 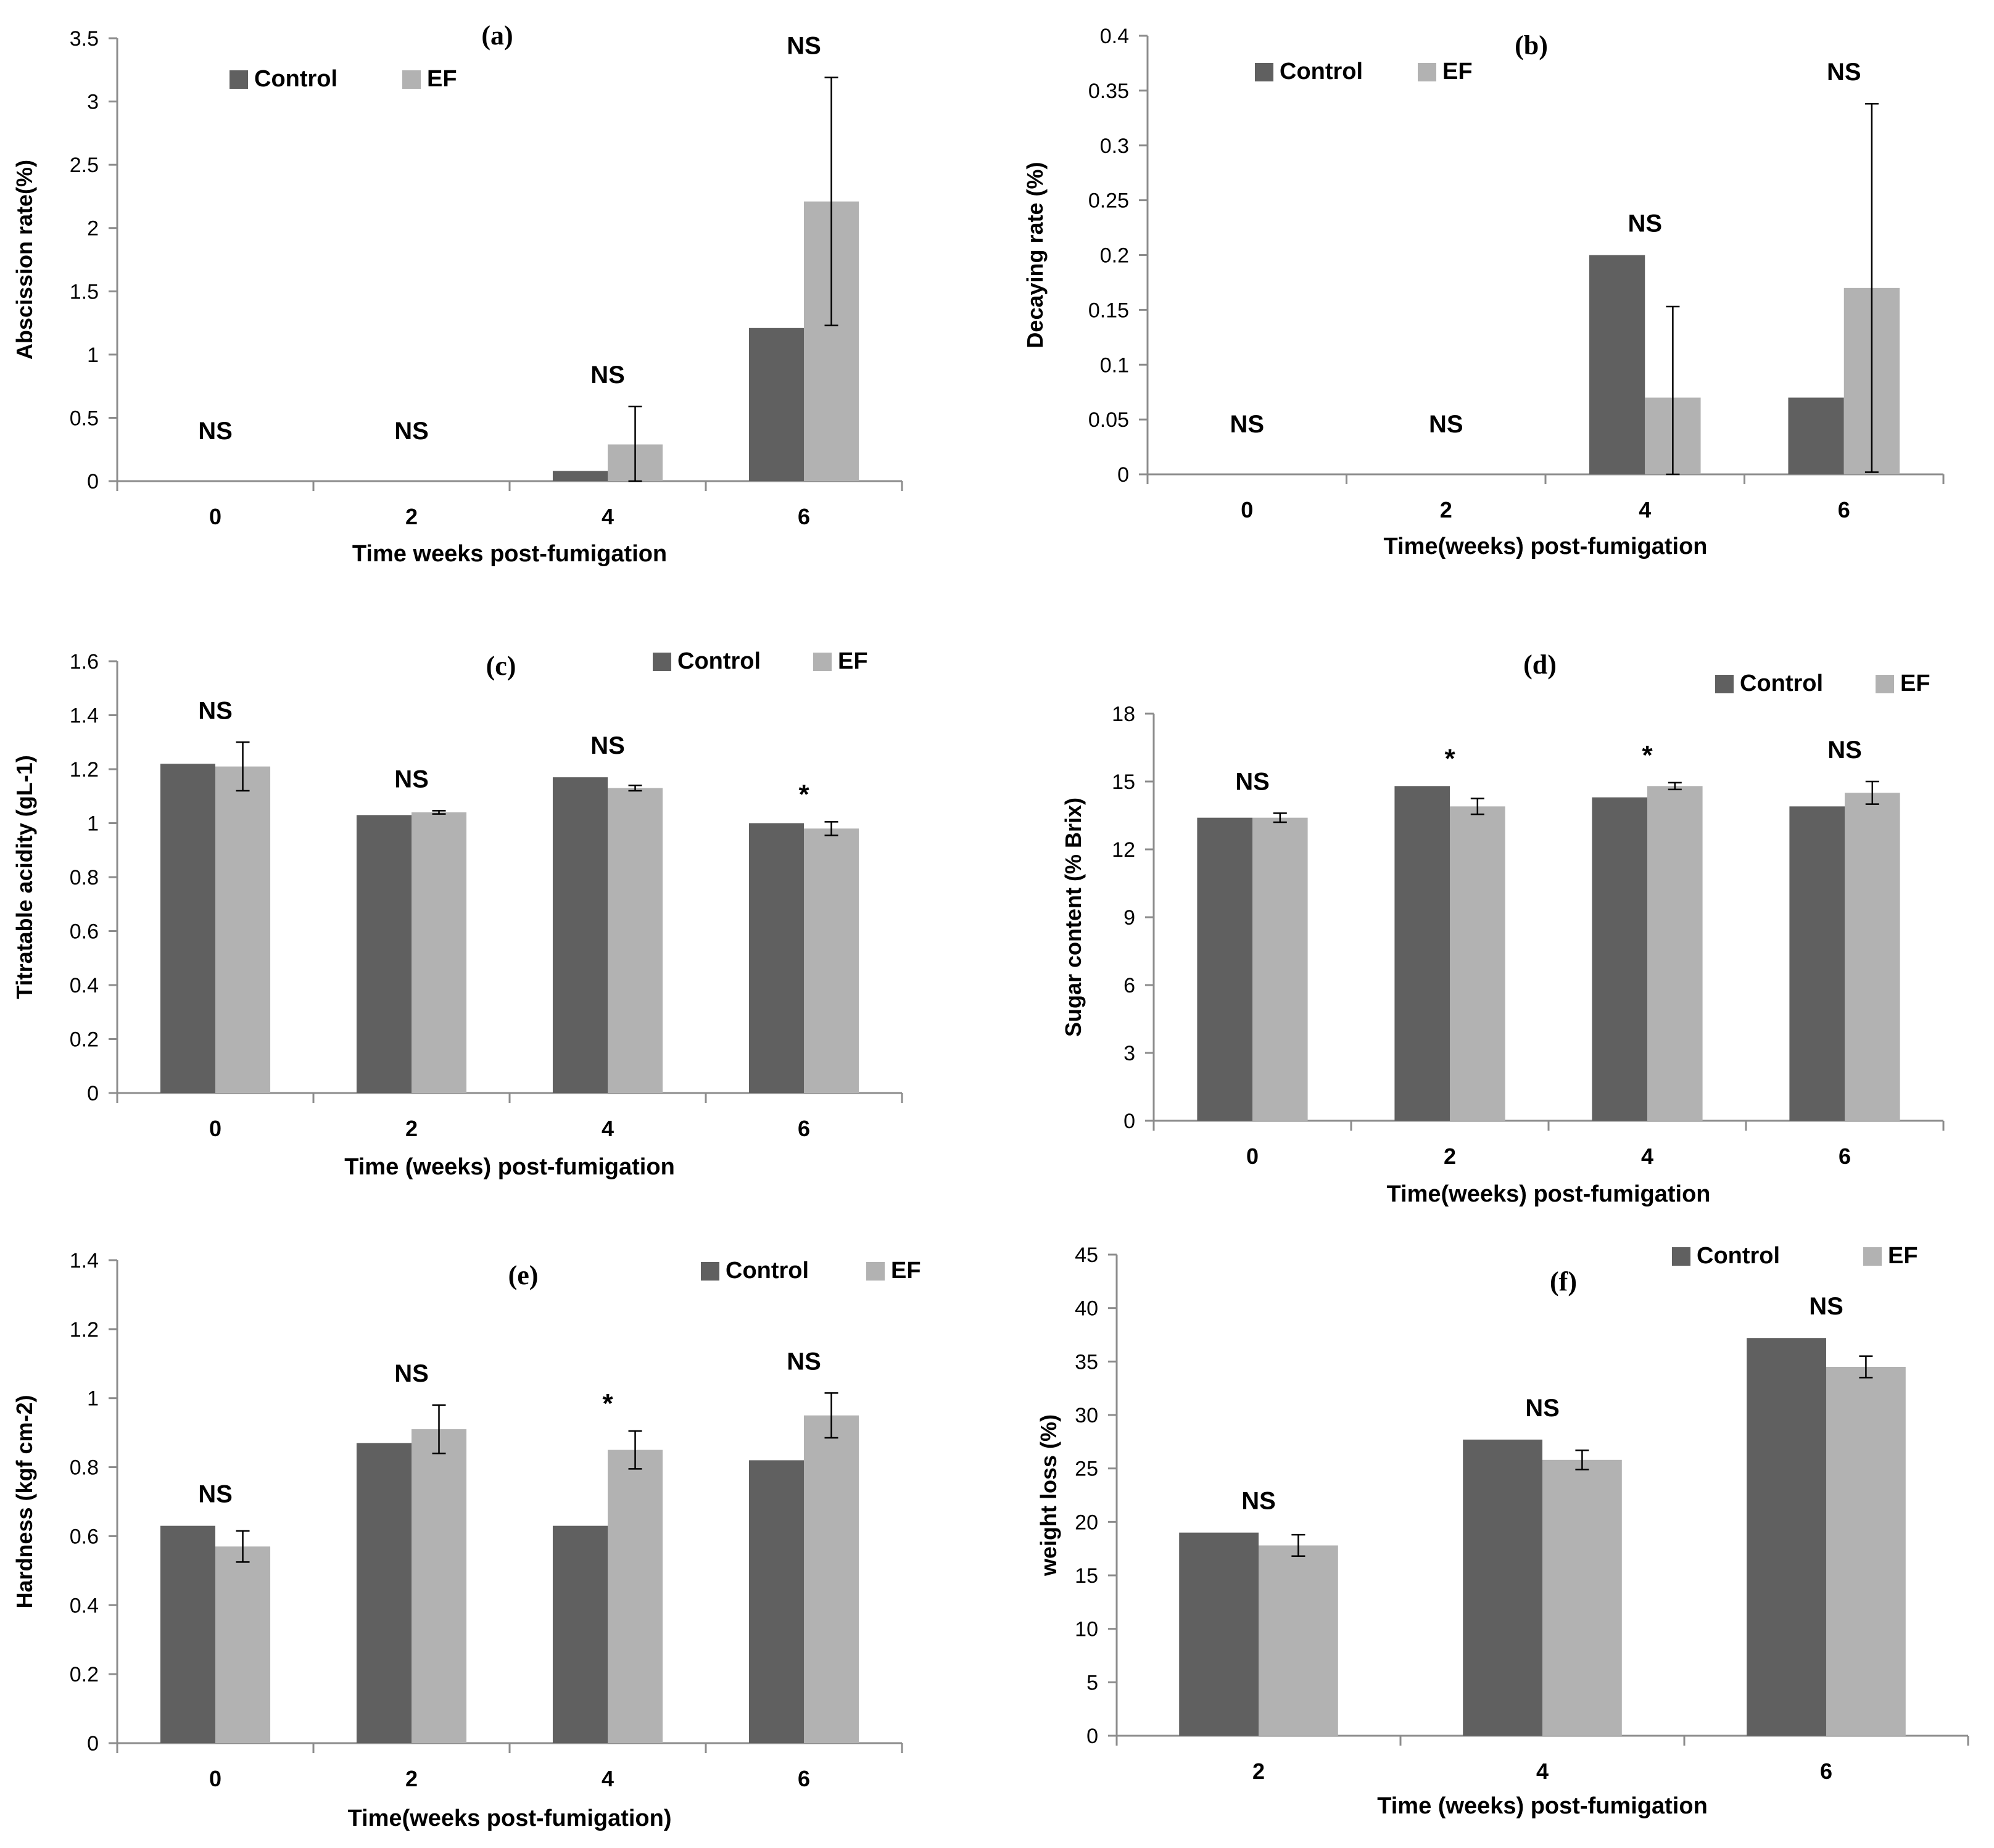 I want to click on panel-f-y-axis-title: weight loss (%), so click(x=1048, y=1495).